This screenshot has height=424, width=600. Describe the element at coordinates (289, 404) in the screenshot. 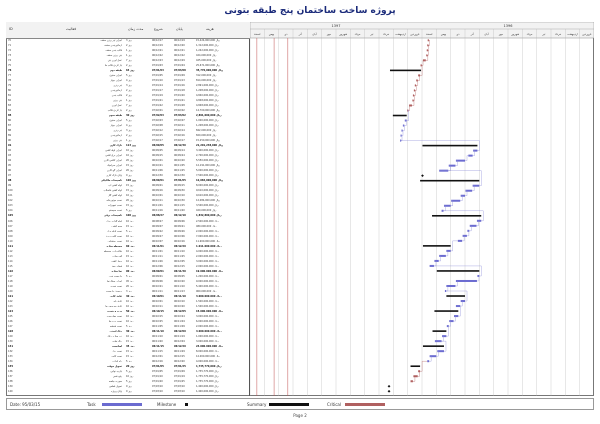

I see `legend-summary-swatch` at that location.